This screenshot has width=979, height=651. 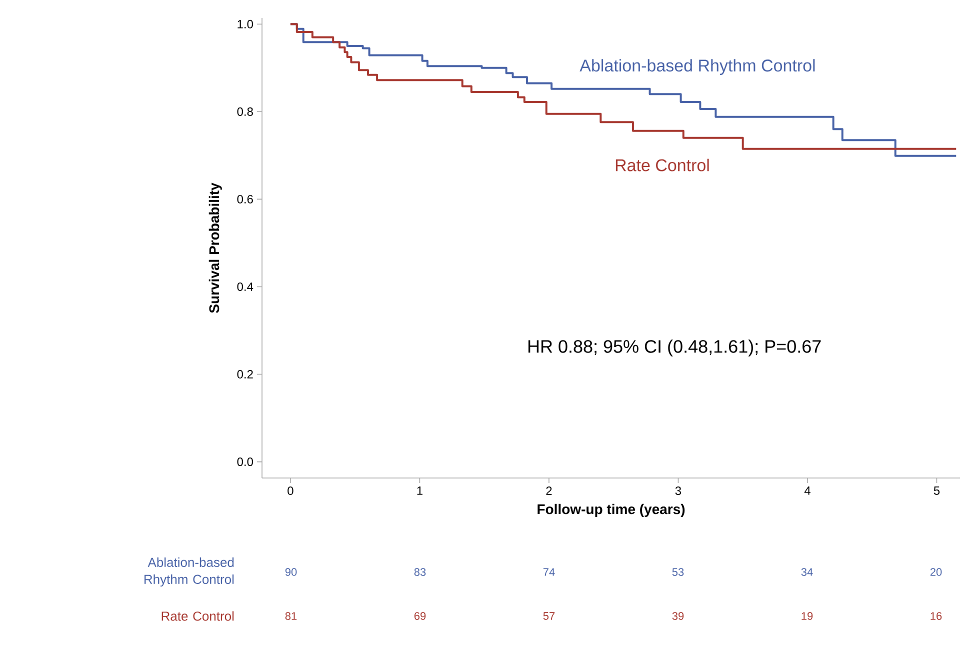 I want to click on x-tick-label: 1, so click(x=419, y=490).